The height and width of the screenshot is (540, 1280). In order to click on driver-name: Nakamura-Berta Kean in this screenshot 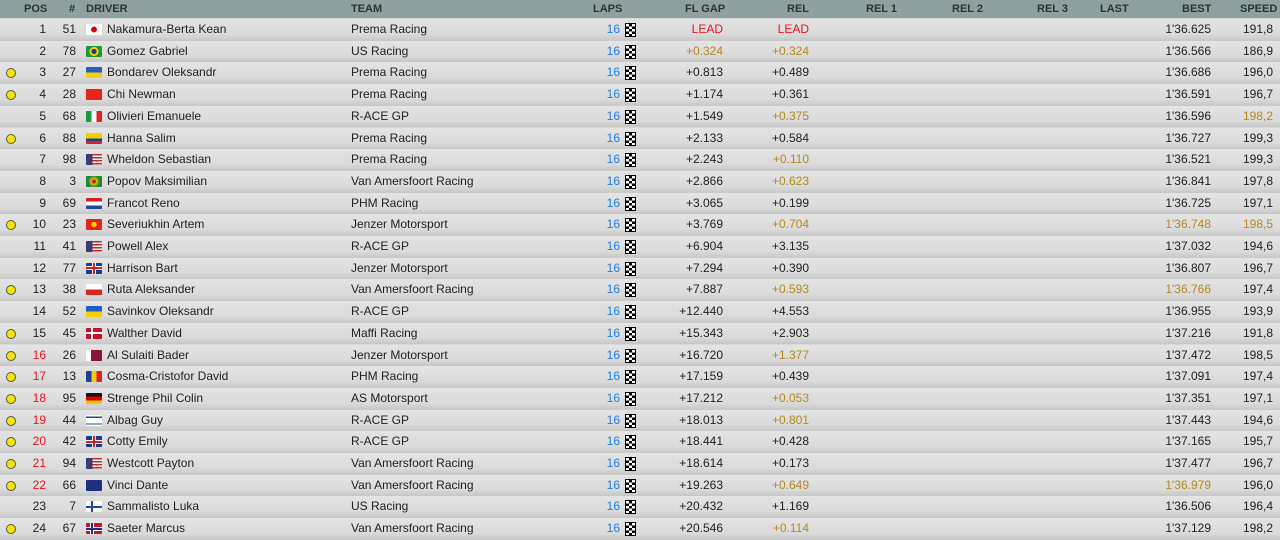, I will do `click(167, 29)`.